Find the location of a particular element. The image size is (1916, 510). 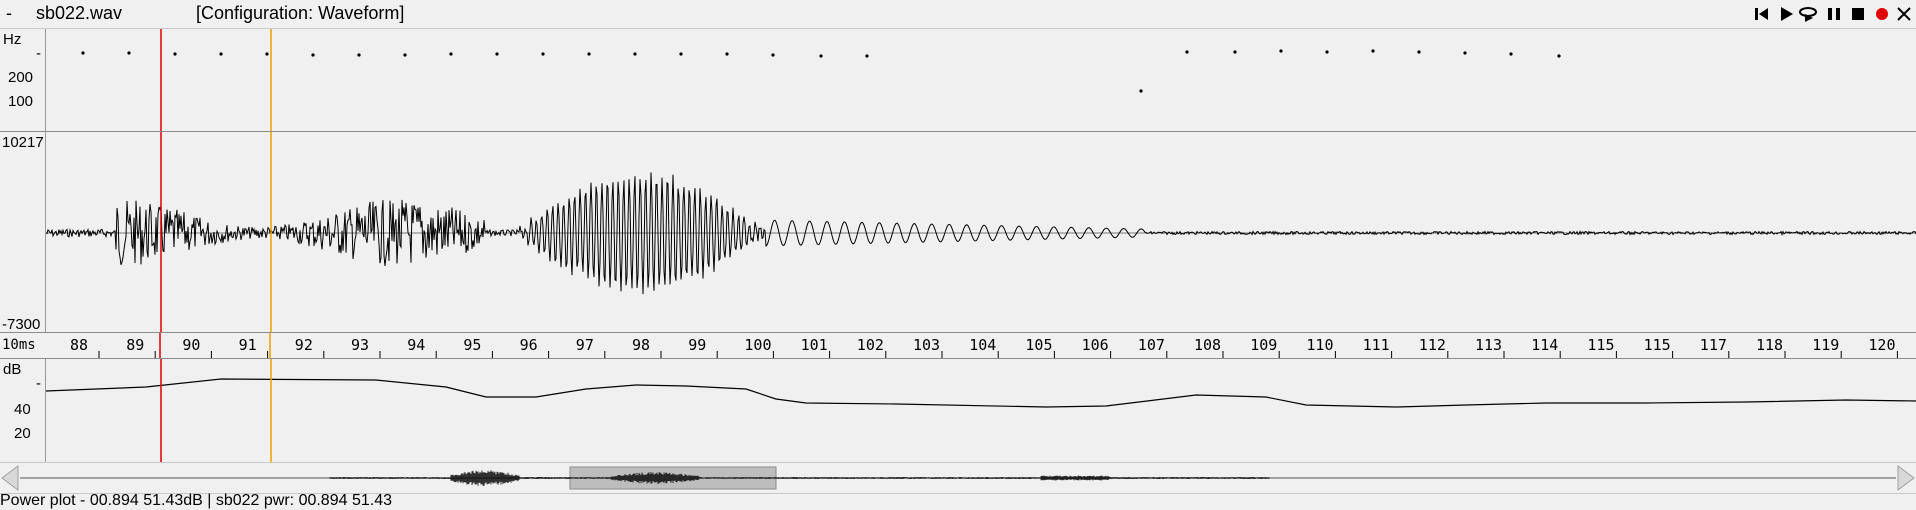

time-tick-label: 114 is located at coordinates (1544, 345).